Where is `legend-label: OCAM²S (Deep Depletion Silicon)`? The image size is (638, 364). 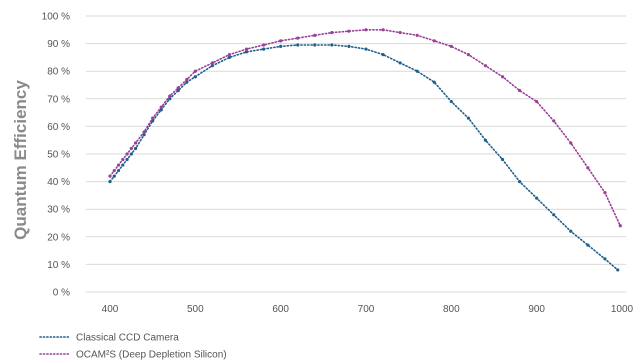 legend-label: OCAM²S (Deep Depletion Silicon) is located at coordinates (151, 355).